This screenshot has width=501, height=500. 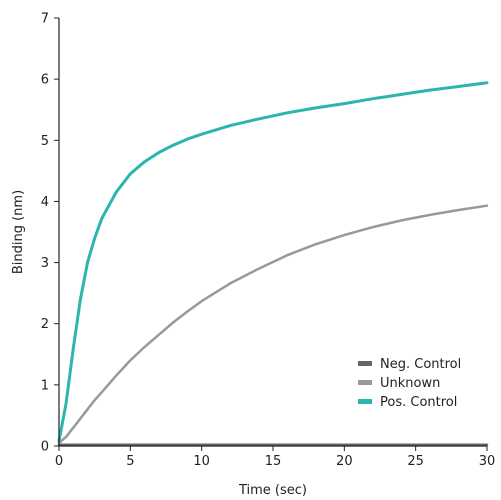 What do you see at coordinates (415, 461) in the screenshot?
I see `x-tick-label: 25` at bounding box center [415, 461].